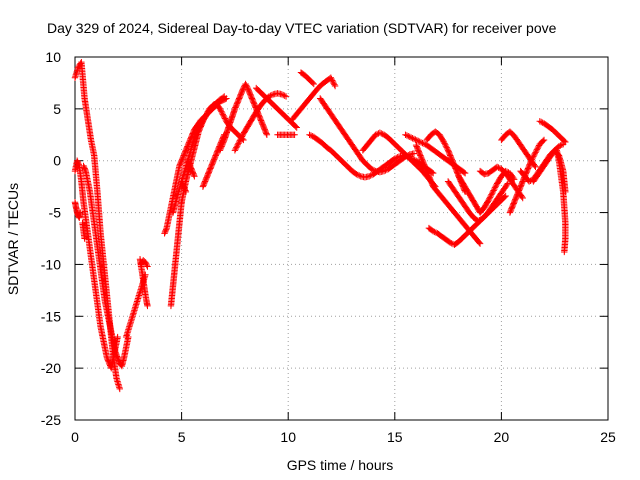 The height and width of the screenshot is (480, 640). Describe the element at coordinates (340, 465) in the screenshot. I see `x-axis-label: GPS time / hours` at that location.